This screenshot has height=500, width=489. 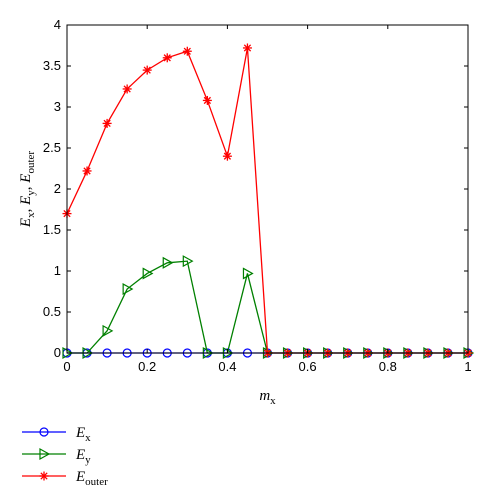 What do you see at coordinates (66, 366) in the screenshot?
I see `x-tick-label: 0` at bounding box center [66, 366].